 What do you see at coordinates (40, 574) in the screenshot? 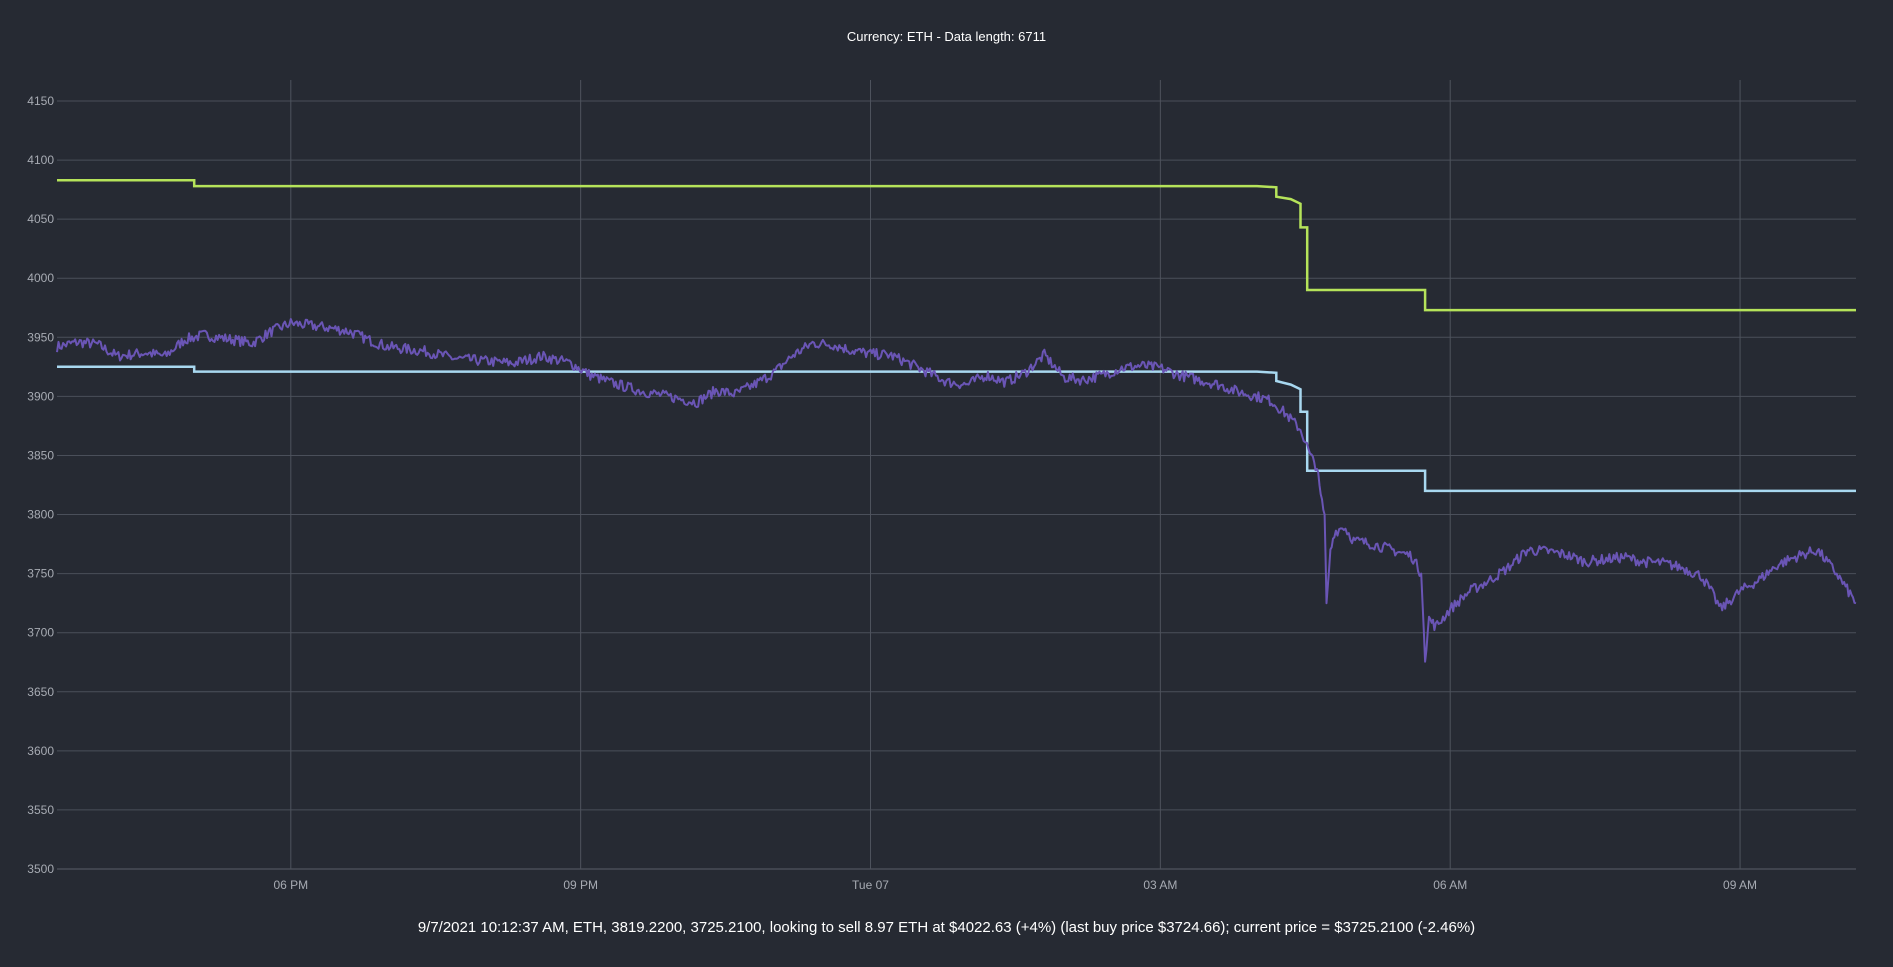
I see `y-tick-label: 3750` at bounding box center [40, 574].